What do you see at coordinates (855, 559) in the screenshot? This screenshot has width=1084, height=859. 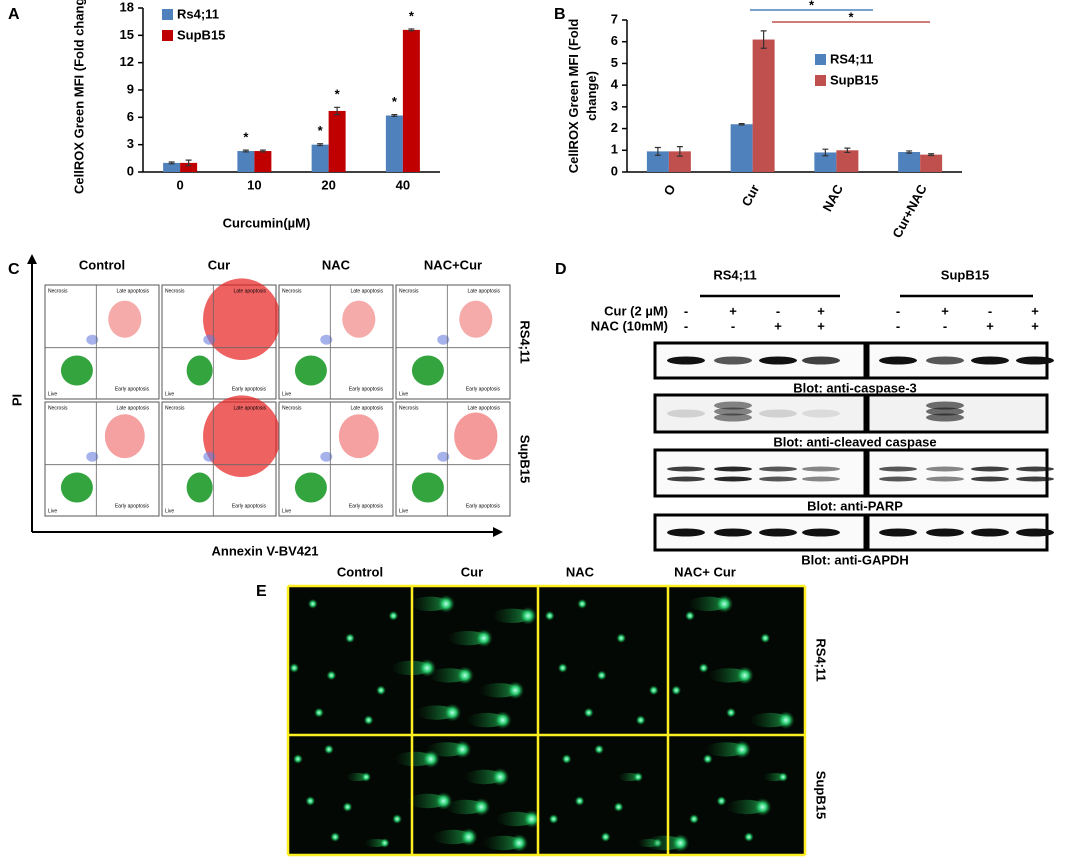 I see `blot-label: Blot: anti-GAPDH` at bounding box center [855, 559].